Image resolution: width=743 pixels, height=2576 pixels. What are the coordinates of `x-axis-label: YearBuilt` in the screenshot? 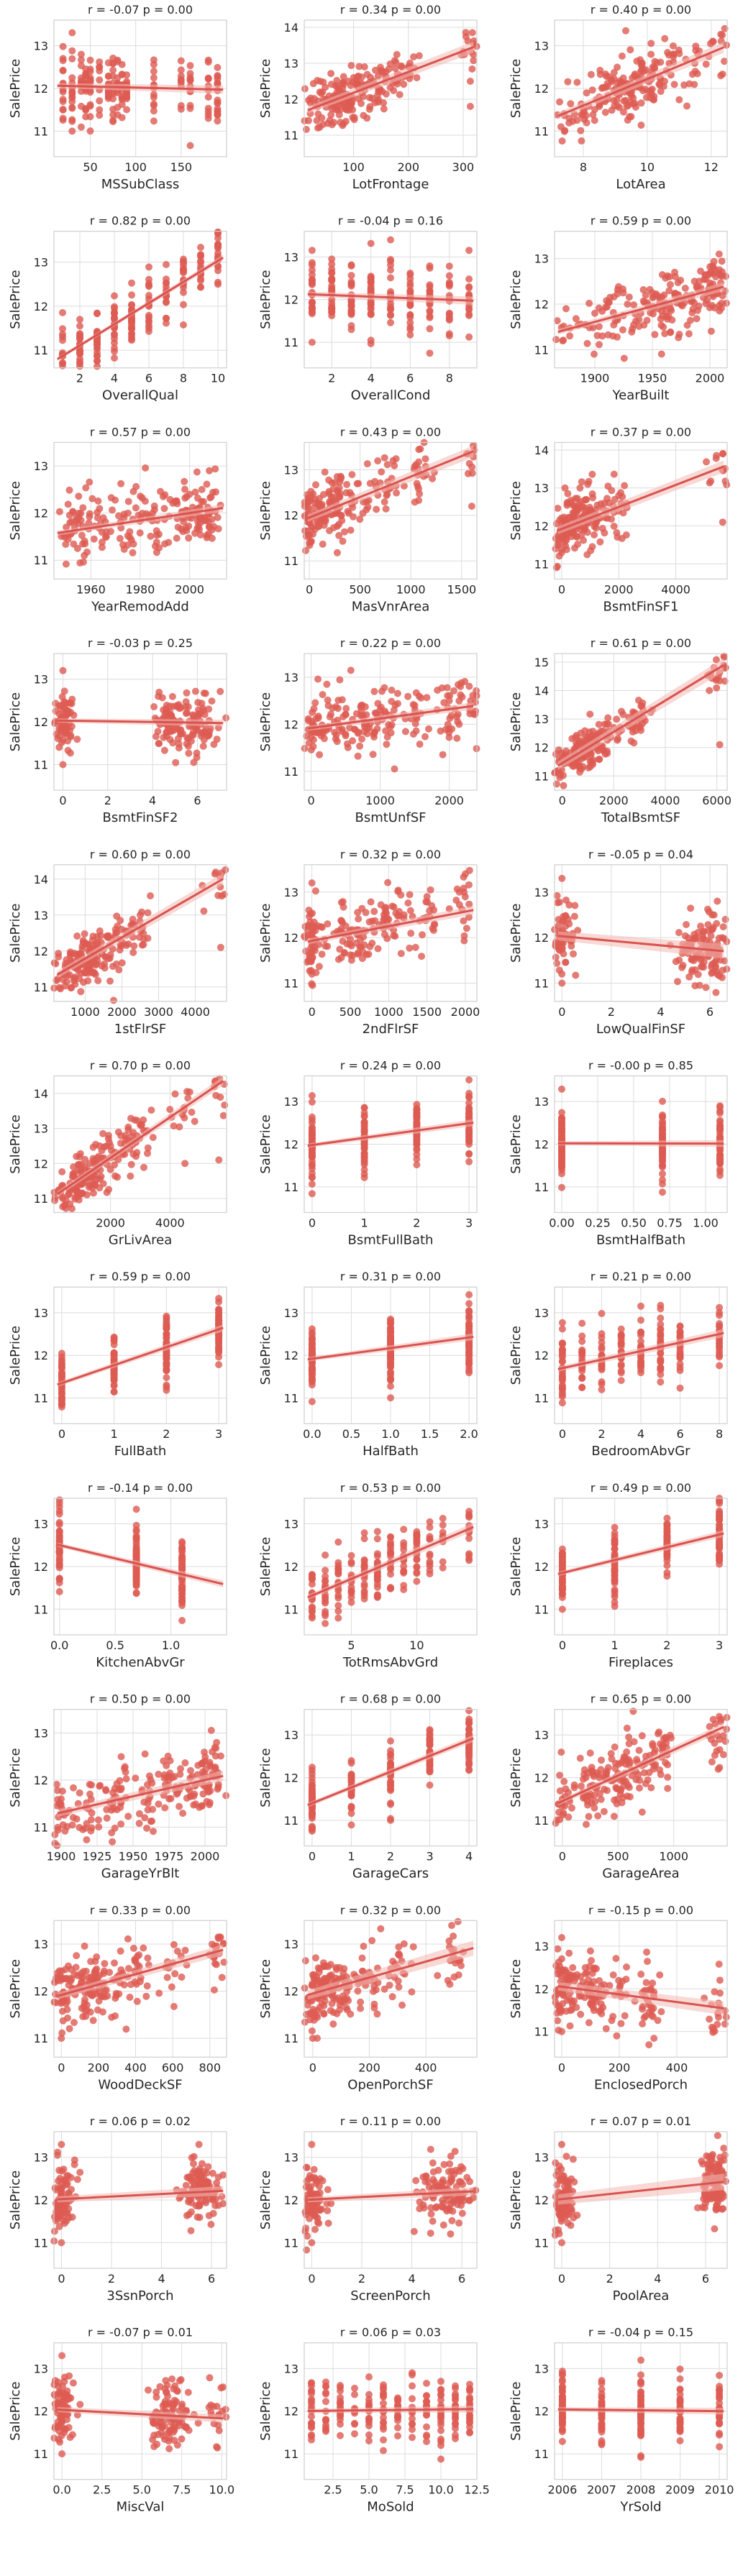 It's located at (641, 395).